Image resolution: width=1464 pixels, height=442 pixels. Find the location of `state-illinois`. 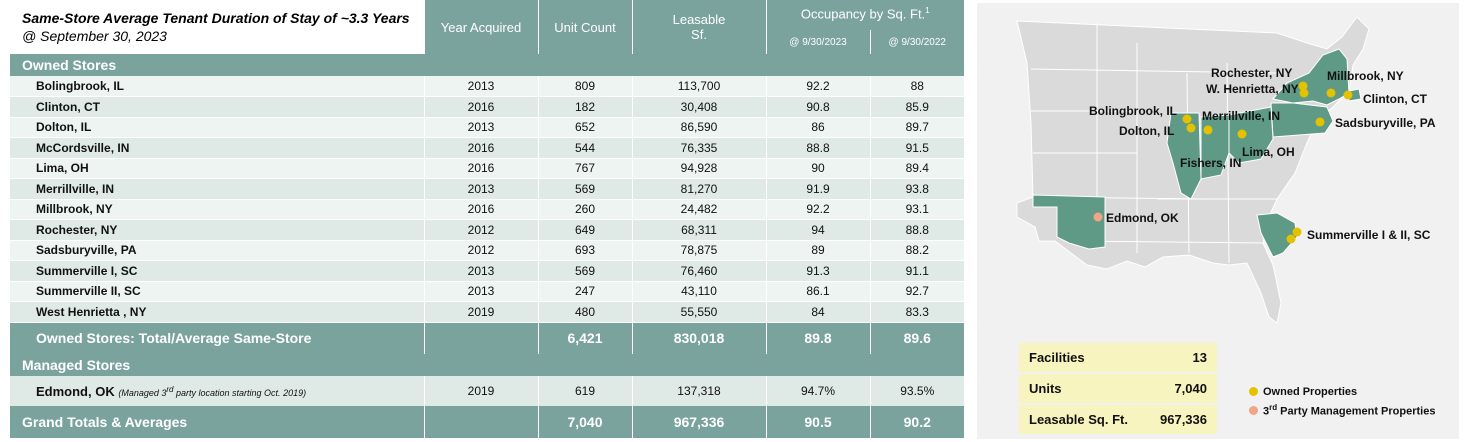

state-illinois is located at coordinates (1184, 156).